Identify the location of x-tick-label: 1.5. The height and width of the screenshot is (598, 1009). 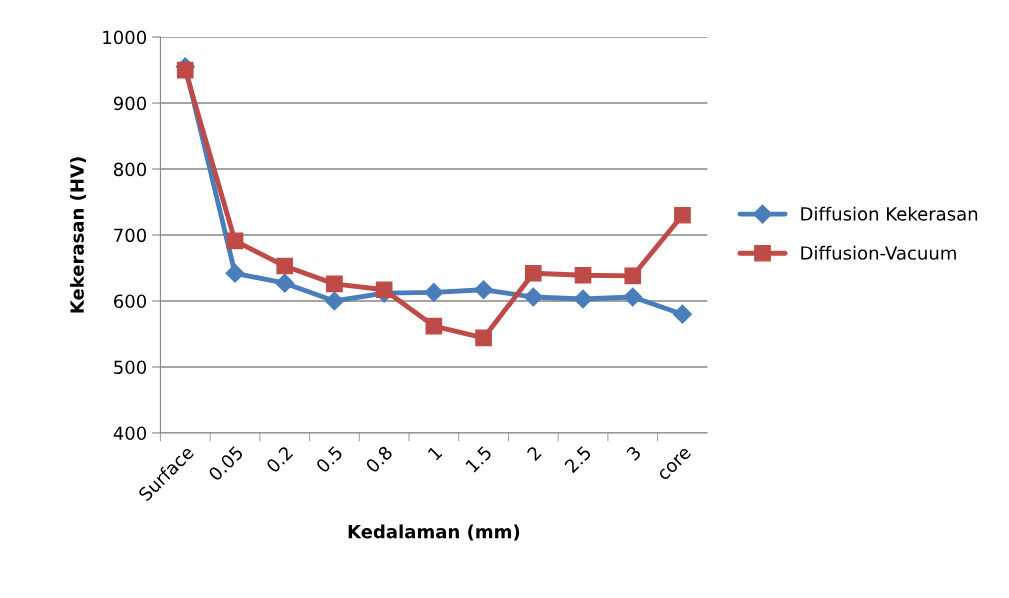
(479, 459).